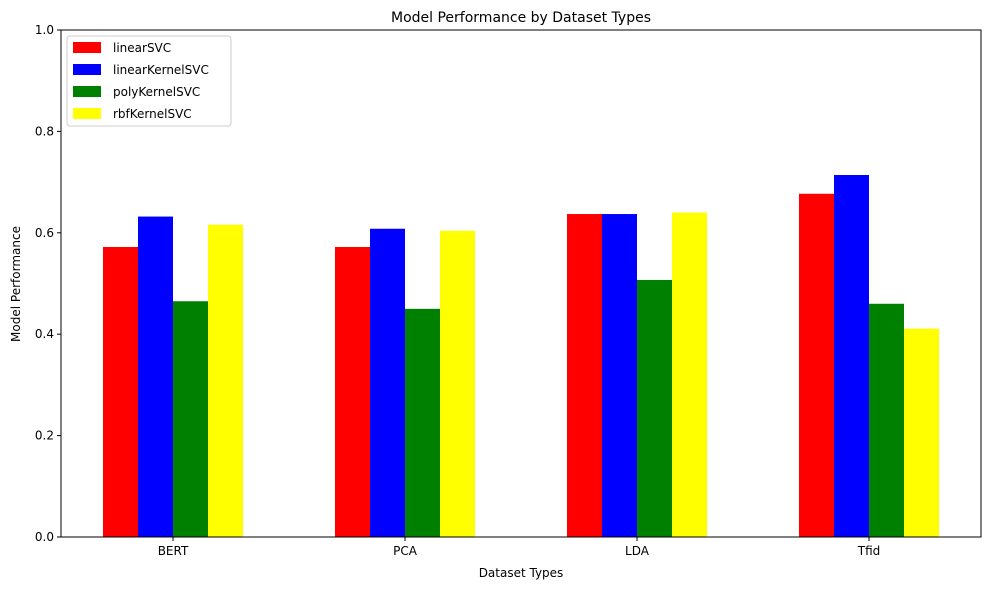 The width and height of the screenshot is (989, 594). What do you see at coordinates (156, 92) in the screenshot?
I see `legend-label-polyKernelSVC: polyKernelSVC` at bounding box center [156, 92].